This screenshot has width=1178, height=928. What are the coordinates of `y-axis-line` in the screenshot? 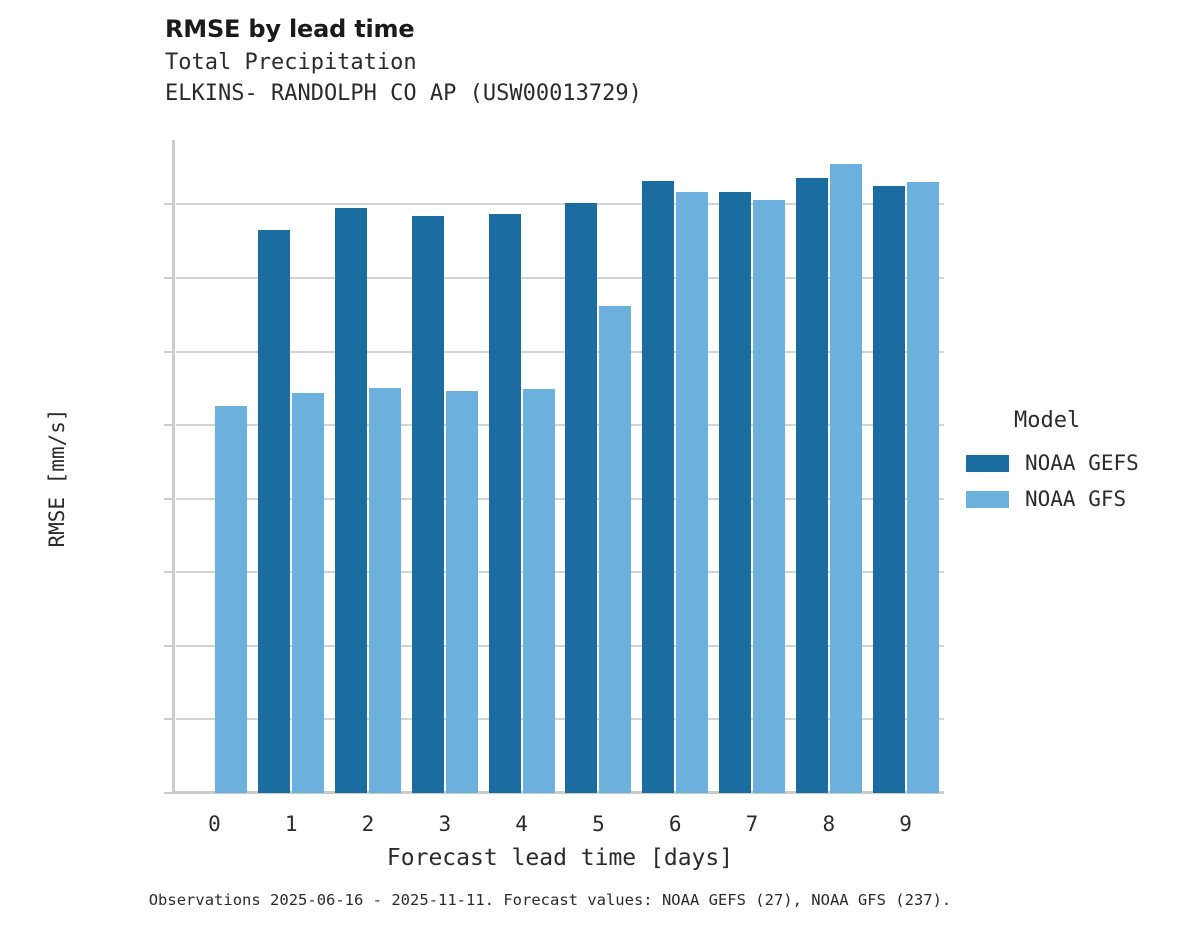 It's located at (173, 466).